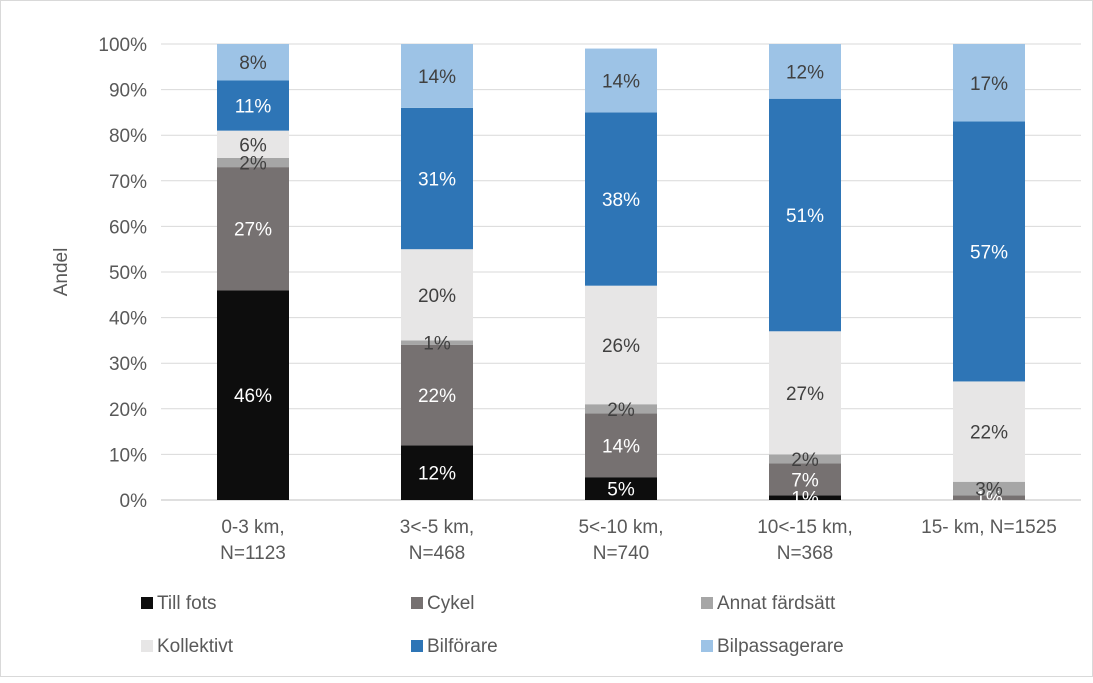  I want to click on y-tick-label: 90%, so click(128, 91).